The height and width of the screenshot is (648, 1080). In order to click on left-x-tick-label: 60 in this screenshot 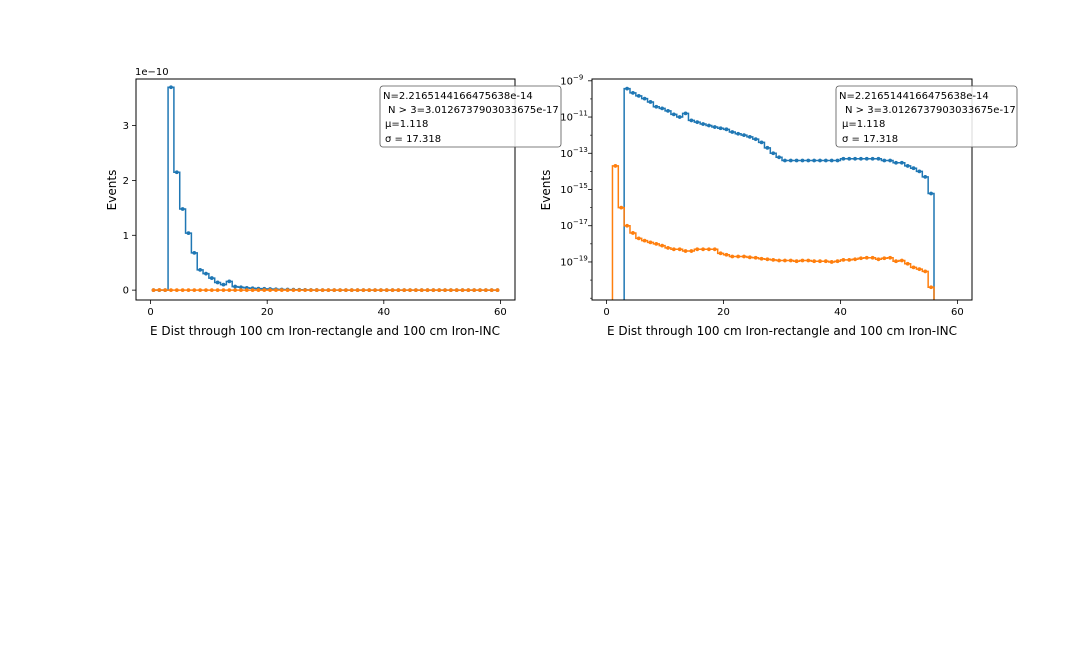, I will do `click(500, 312)`.